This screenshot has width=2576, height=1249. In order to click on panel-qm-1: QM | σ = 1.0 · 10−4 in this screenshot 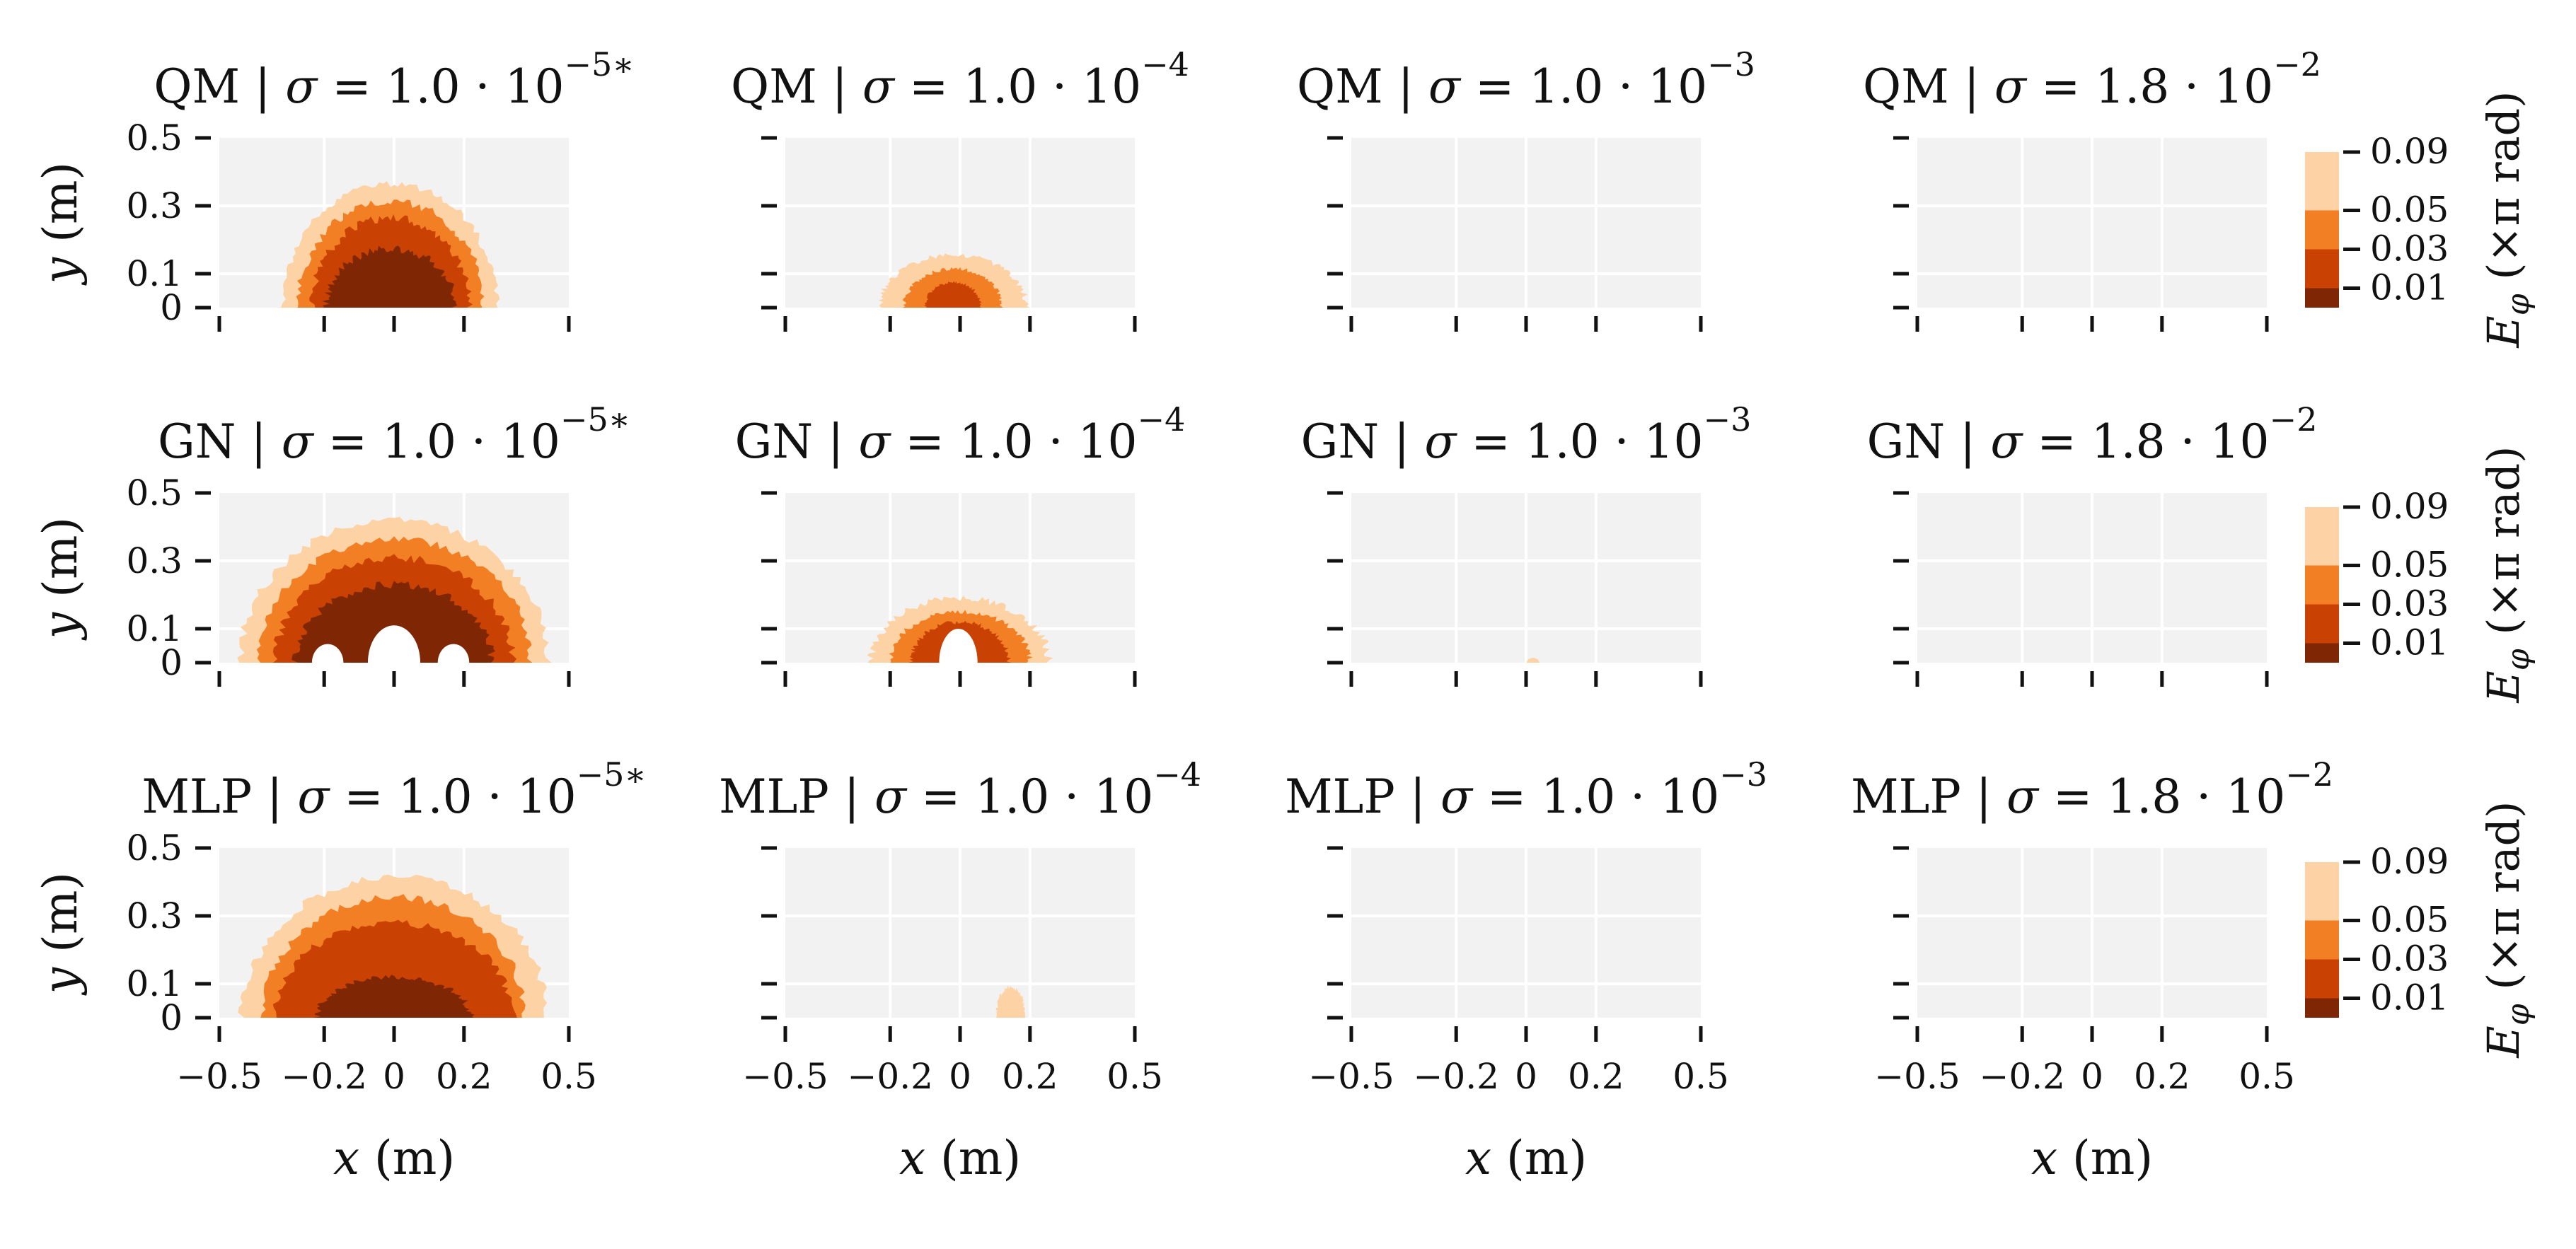, I will do `click(960, 189)`.